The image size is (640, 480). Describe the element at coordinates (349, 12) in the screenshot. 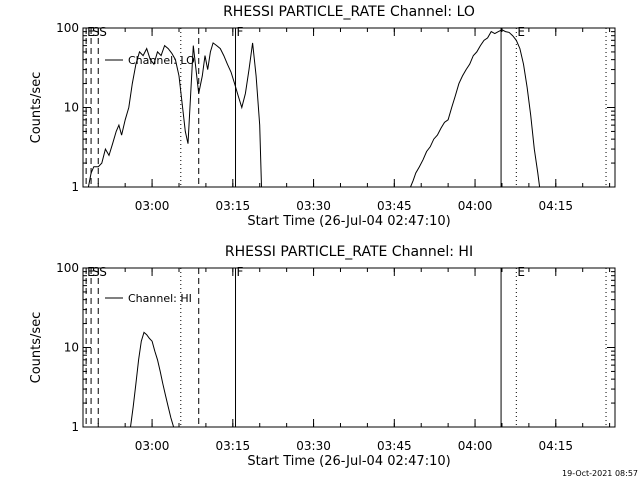

I see `chart-title: RHESSI PARTICLE_RATE Channel: LO` at that location.